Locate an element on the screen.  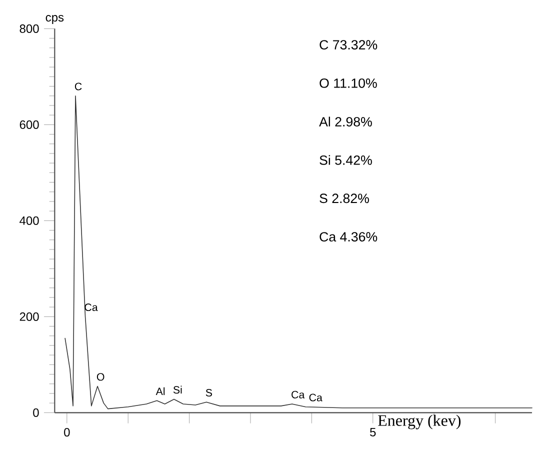
y-tick-label: 800 is located at coordinates (29, 28).